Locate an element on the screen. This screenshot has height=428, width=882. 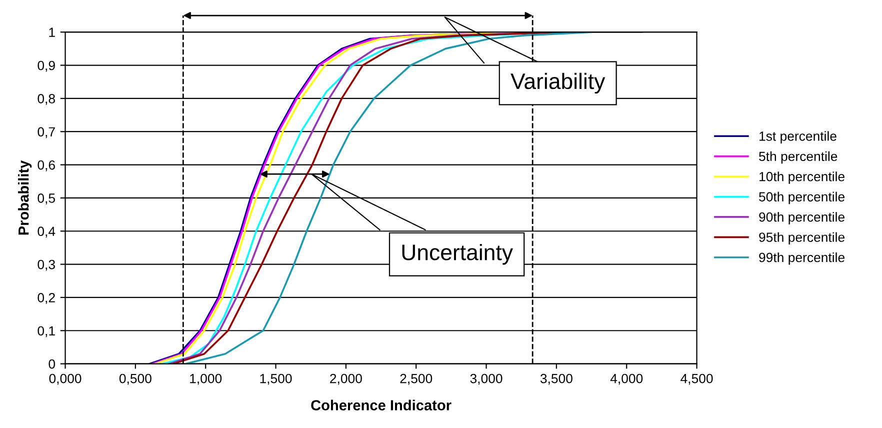
y-tick-label: 0,6 is located at coordinates (46, 166).